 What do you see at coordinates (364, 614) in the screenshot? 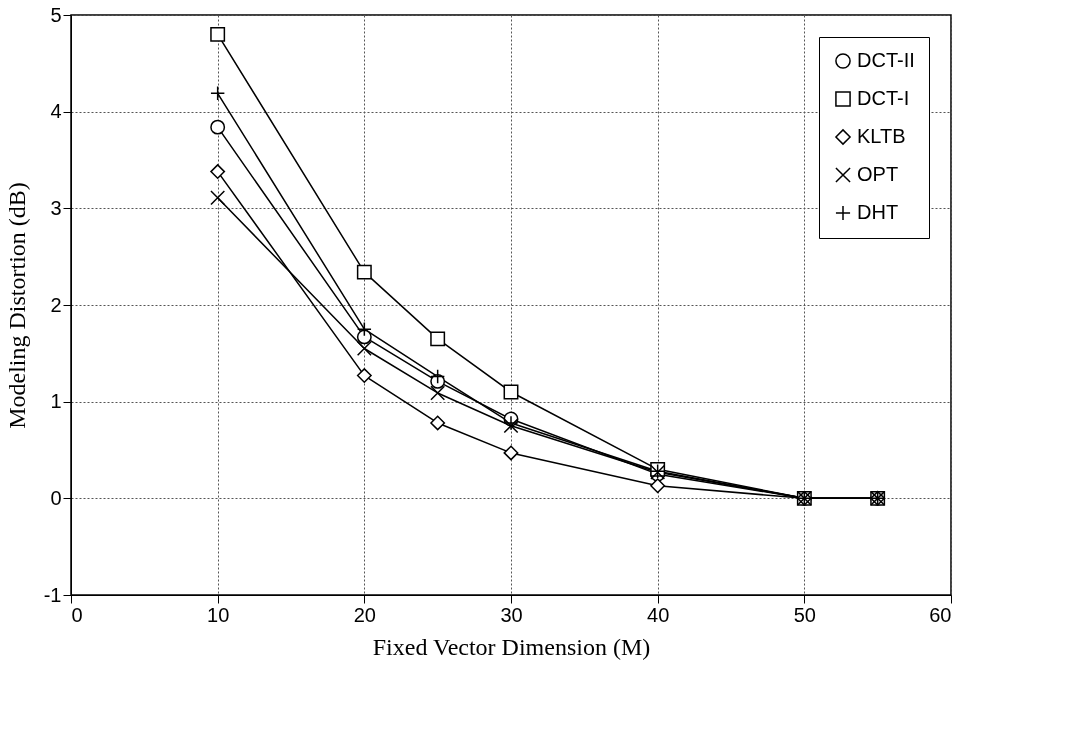
I see `x-tick-label: 20` at bounding box center [364, 614].